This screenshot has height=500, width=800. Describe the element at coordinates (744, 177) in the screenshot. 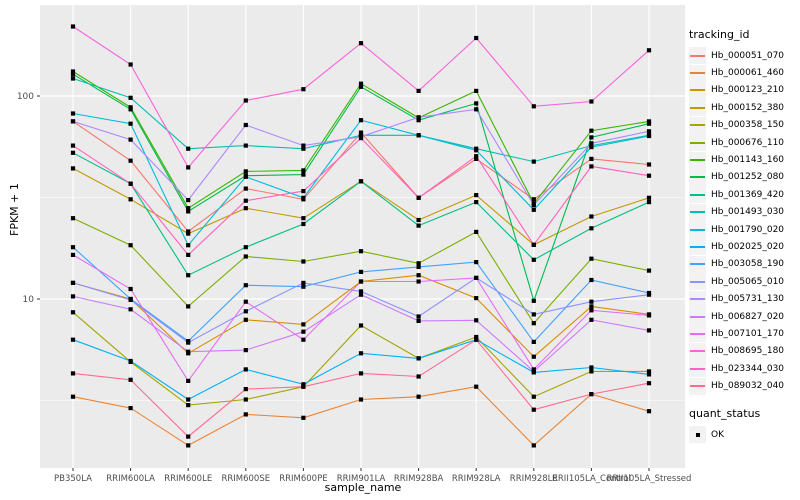

I see `legend-item: Hb_001252_080` at that location.